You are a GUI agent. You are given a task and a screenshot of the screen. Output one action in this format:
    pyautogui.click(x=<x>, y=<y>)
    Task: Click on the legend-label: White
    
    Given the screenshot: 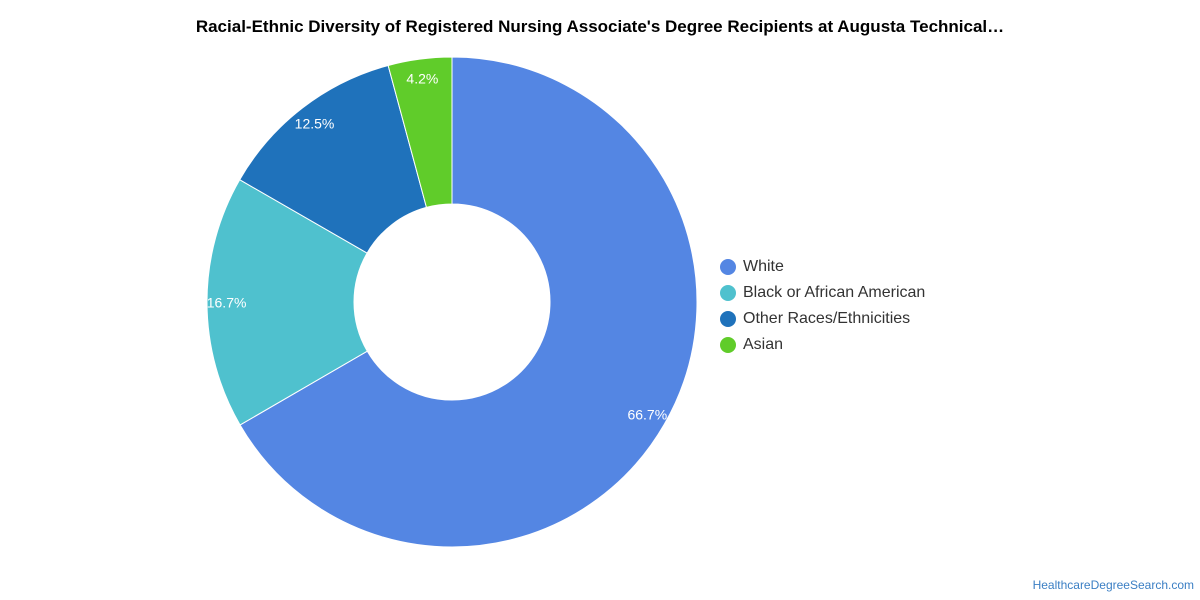 What is the action you would take?
    pyautogui.click(x=763, y=266)
    